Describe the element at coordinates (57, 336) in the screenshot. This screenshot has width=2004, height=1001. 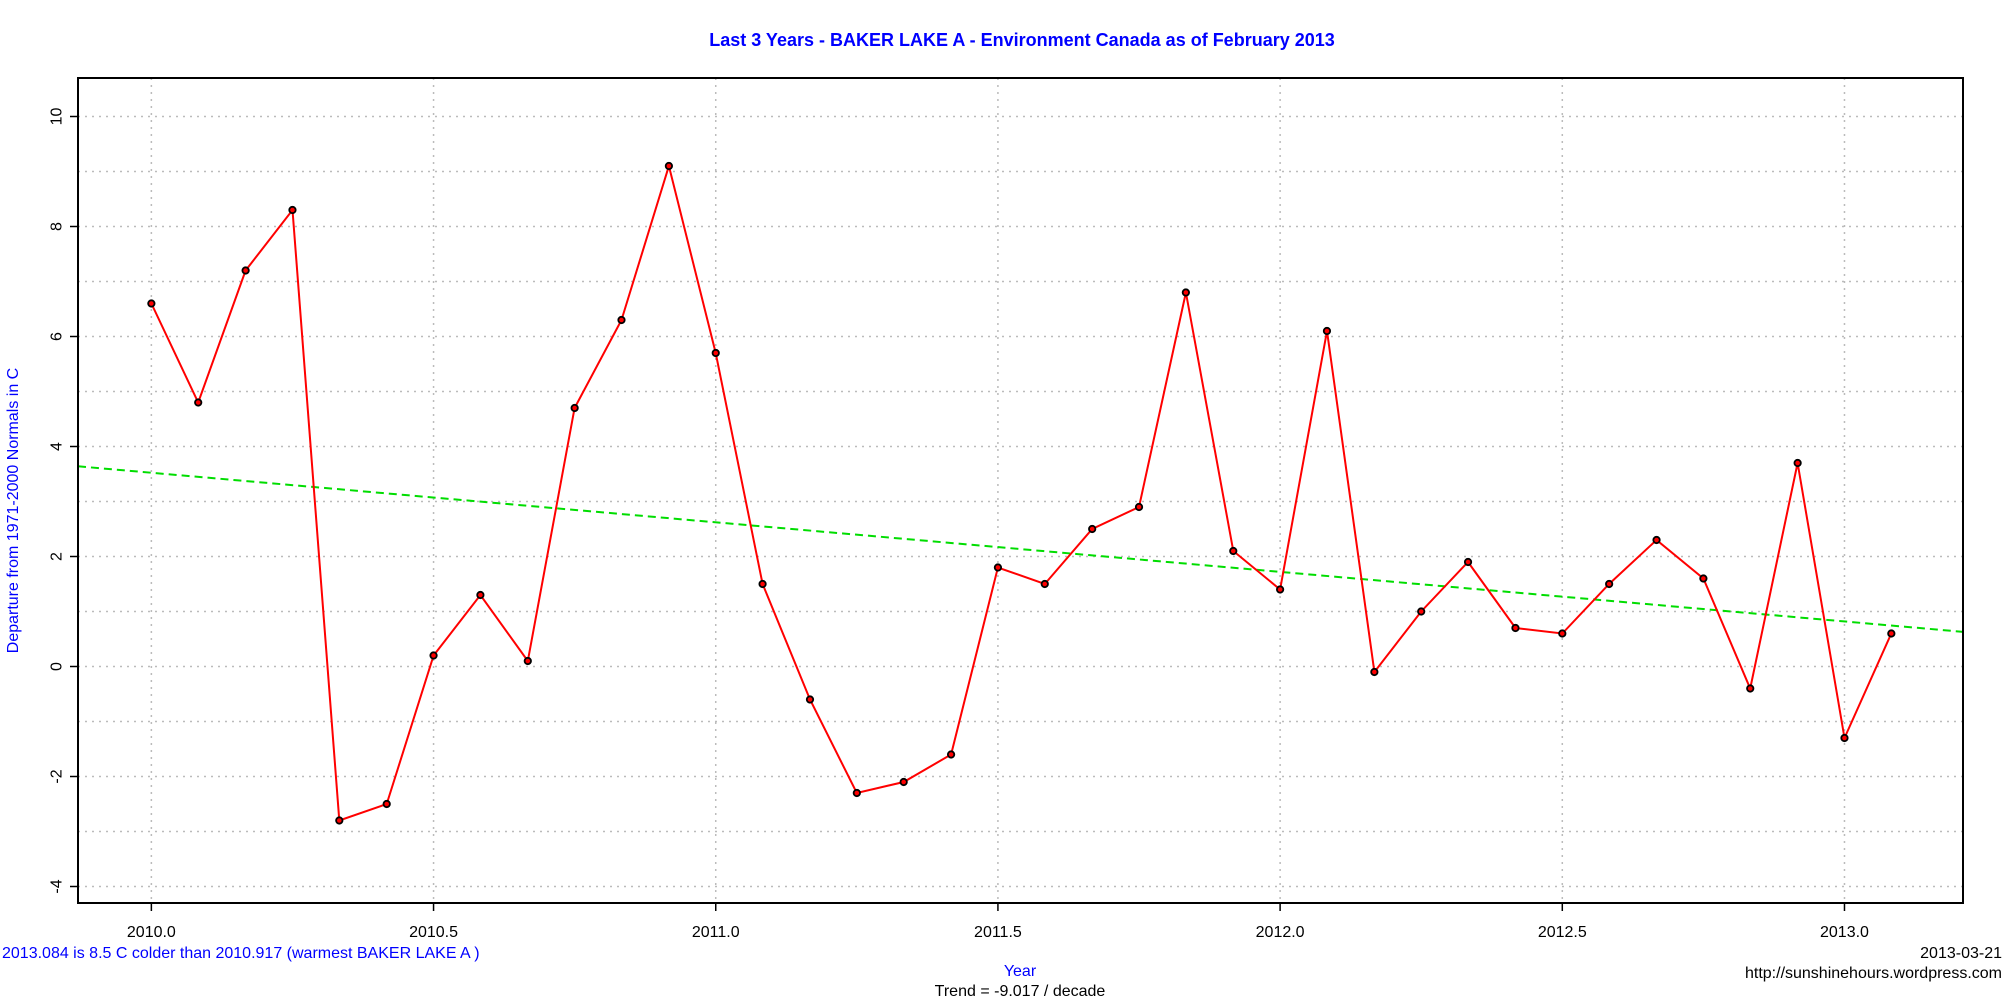
I see `y-tick-label-5: 6` at that location.